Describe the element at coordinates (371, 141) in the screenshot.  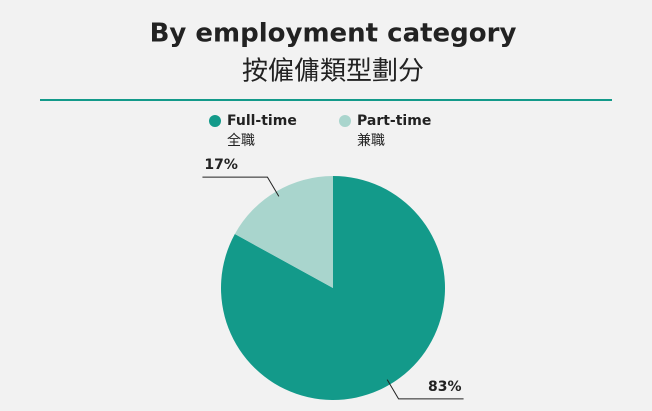
I see `legend-sublabel: 兼職` at that location.